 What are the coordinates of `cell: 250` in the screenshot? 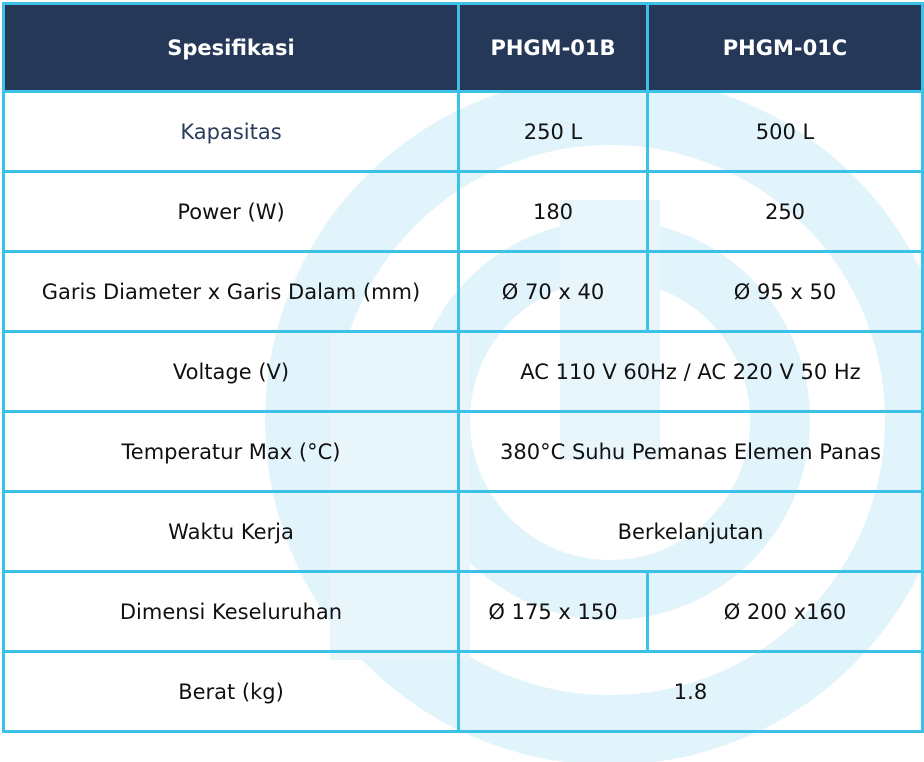 It's located at (785, 211).